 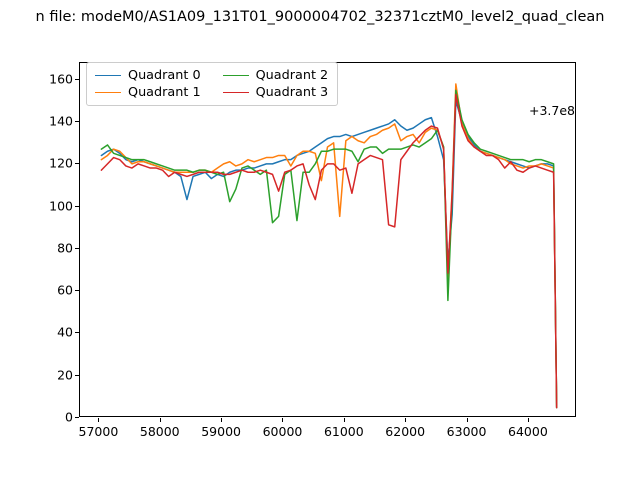 What do you see at coordinates (65, 248) in the screenshot?
I see `y-tick-label: 80` at bounding box center [65, 248].